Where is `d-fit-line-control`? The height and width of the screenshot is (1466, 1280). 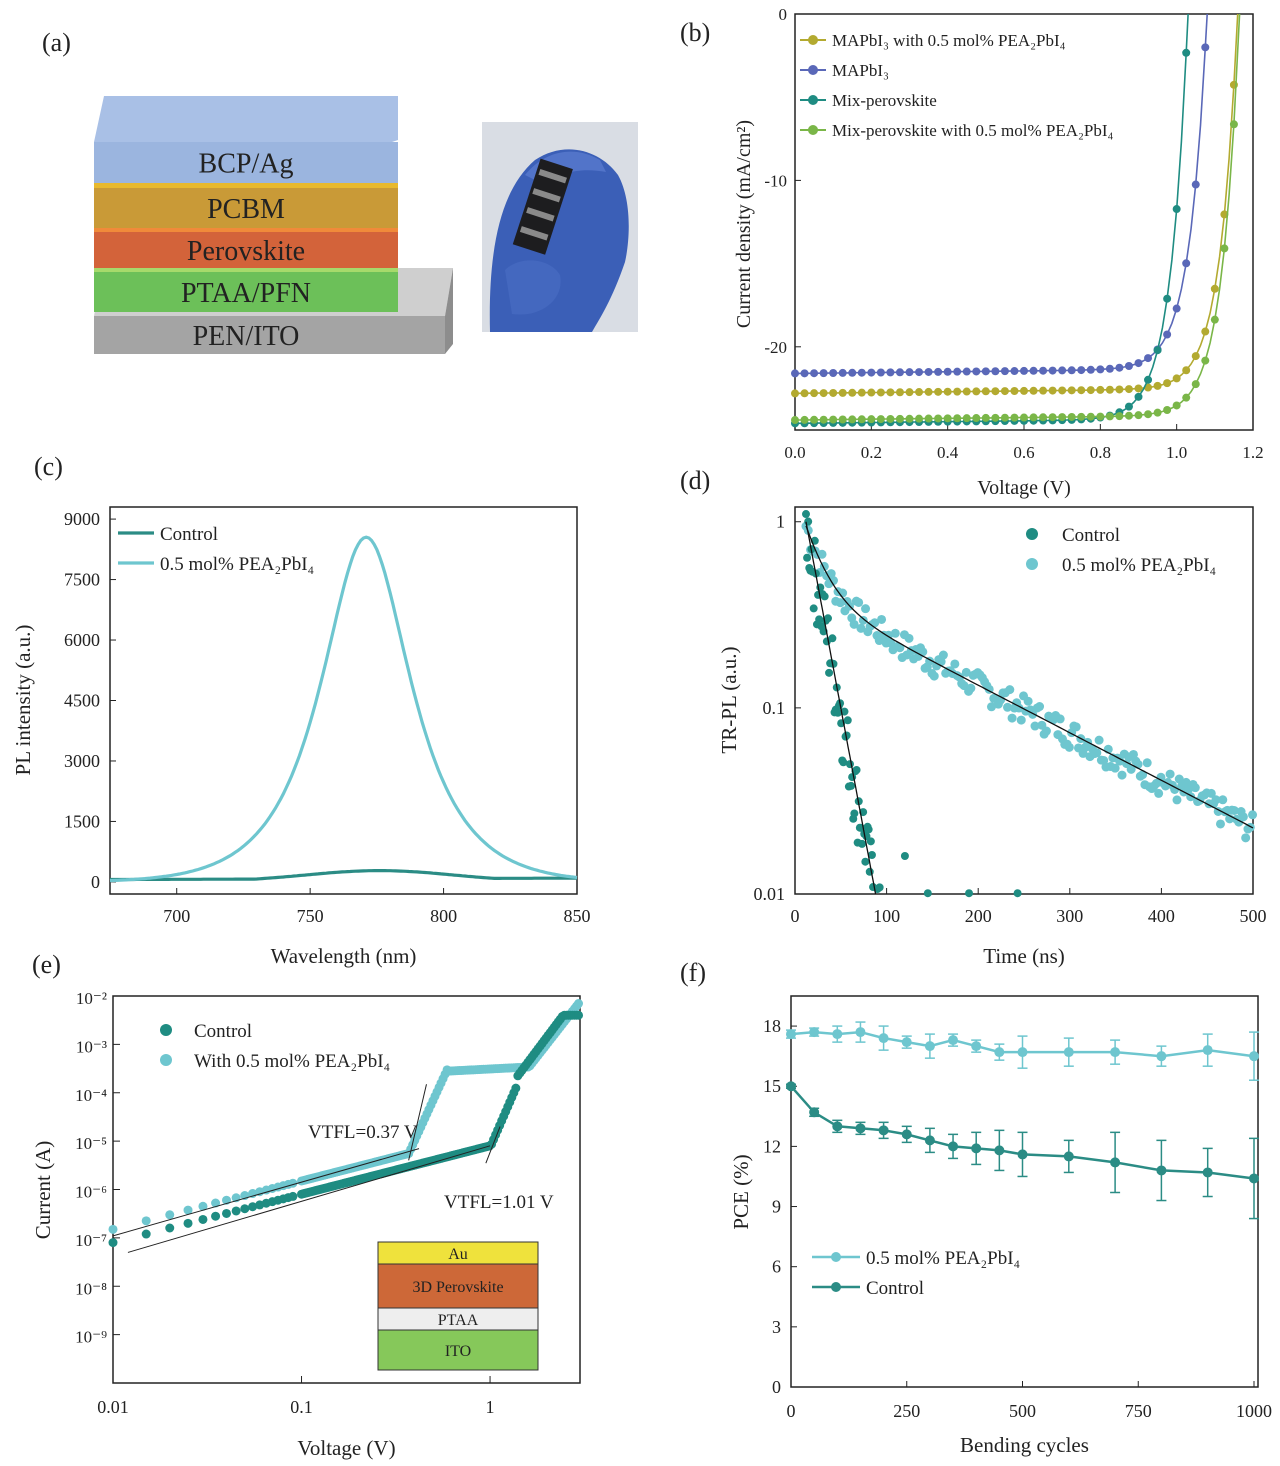 d-fit-line-control is located at coordinates (841, 708).